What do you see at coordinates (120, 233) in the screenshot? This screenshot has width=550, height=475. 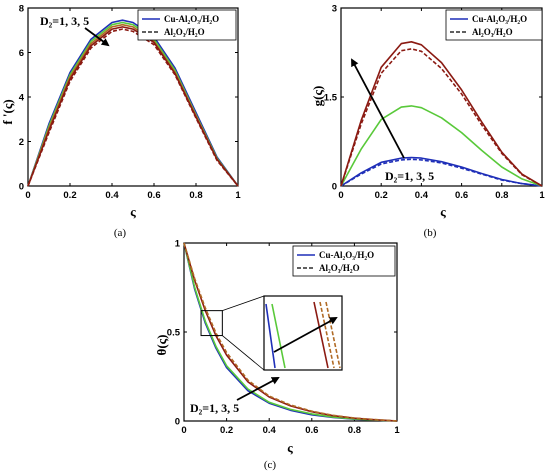 I see `panel-caption: (a)` at bounding box center [120, 233].